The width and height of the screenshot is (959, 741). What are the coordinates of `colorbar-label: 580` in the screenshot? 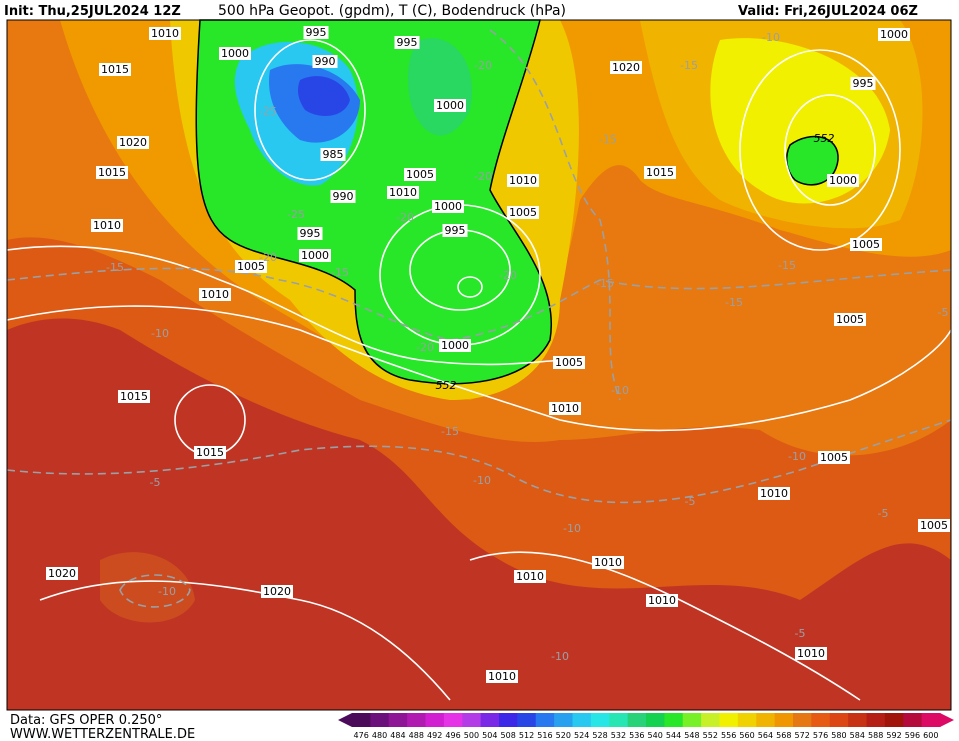 It's located at (838, 735).